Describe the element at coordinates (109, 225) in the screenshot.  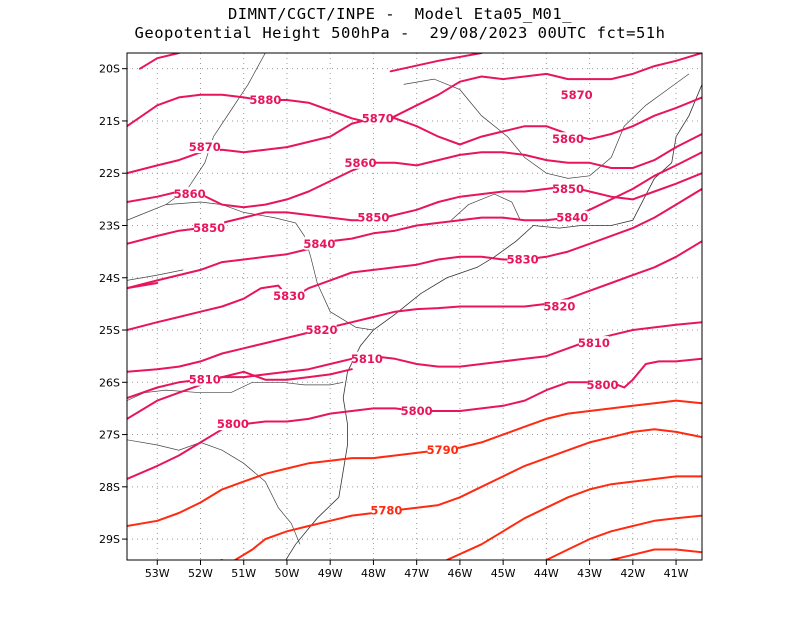
I see `y-tick-label: 23S` at that location.